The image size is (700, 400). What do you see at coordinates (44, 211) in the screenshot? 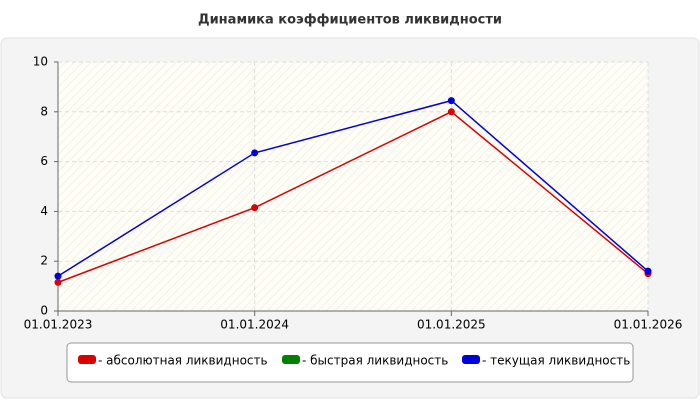
I see `y-tick-label: 4` at bounding box center [44, 211].